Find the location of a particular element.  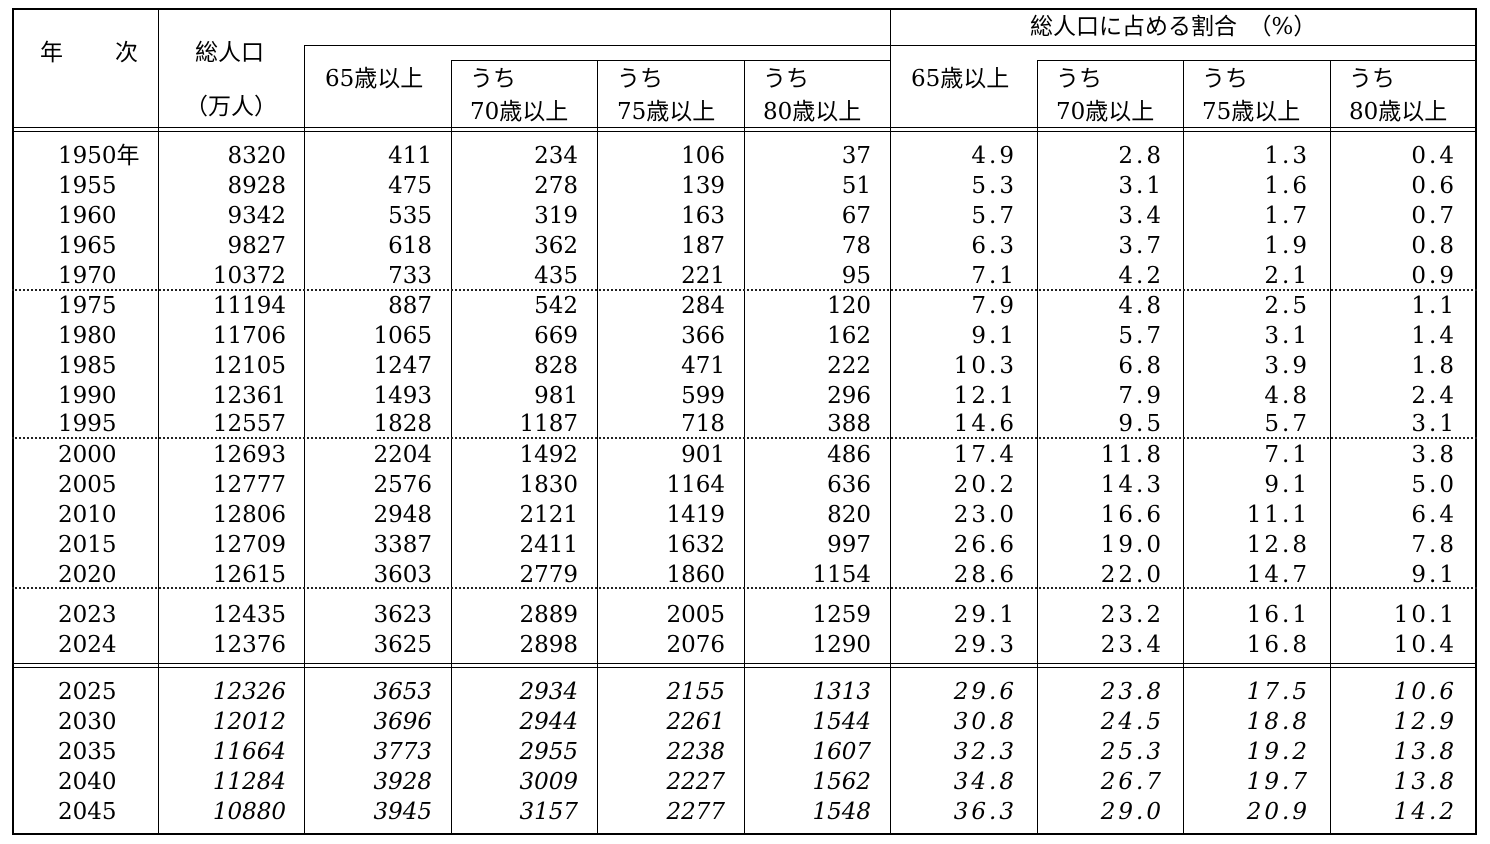

total-population-cell: 10880 is located at coordinates (249, 812).